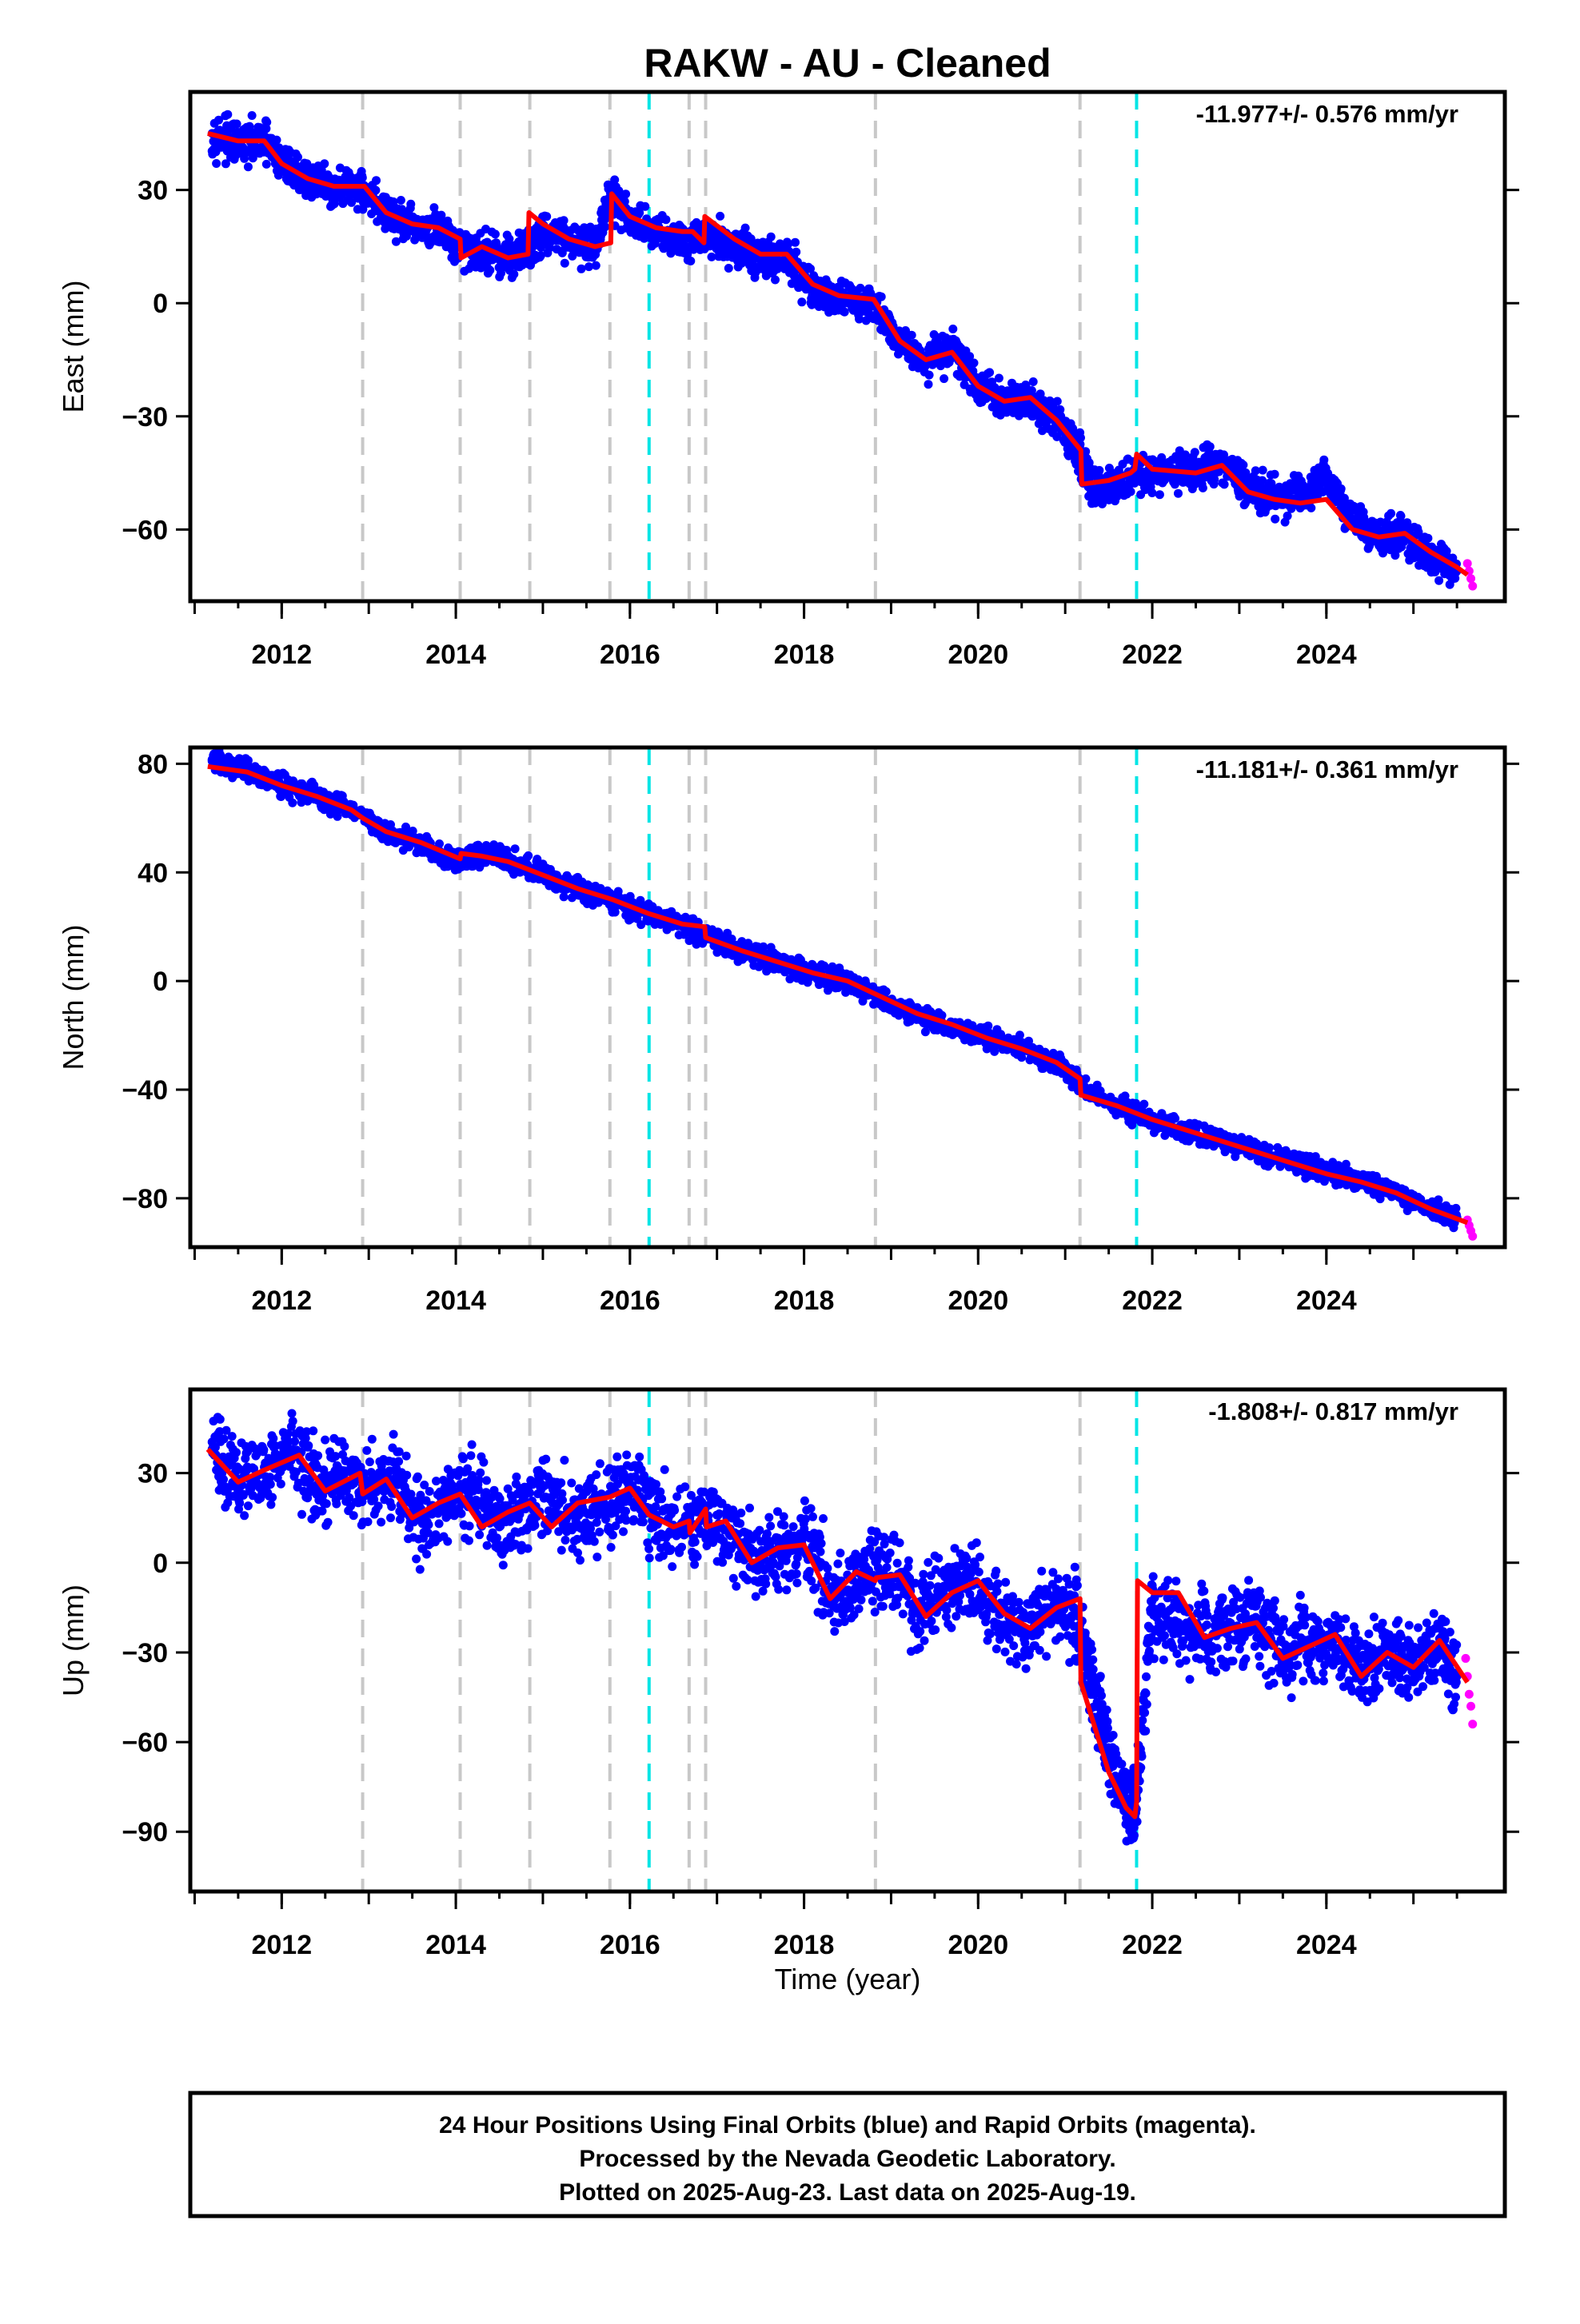 The height and width of the screenshot is (2324, 1580). What do you see at coordinates (1327, 655) in the screenshot?
I see `x-tick-label: 2024` at bounding box center [1327, 655].